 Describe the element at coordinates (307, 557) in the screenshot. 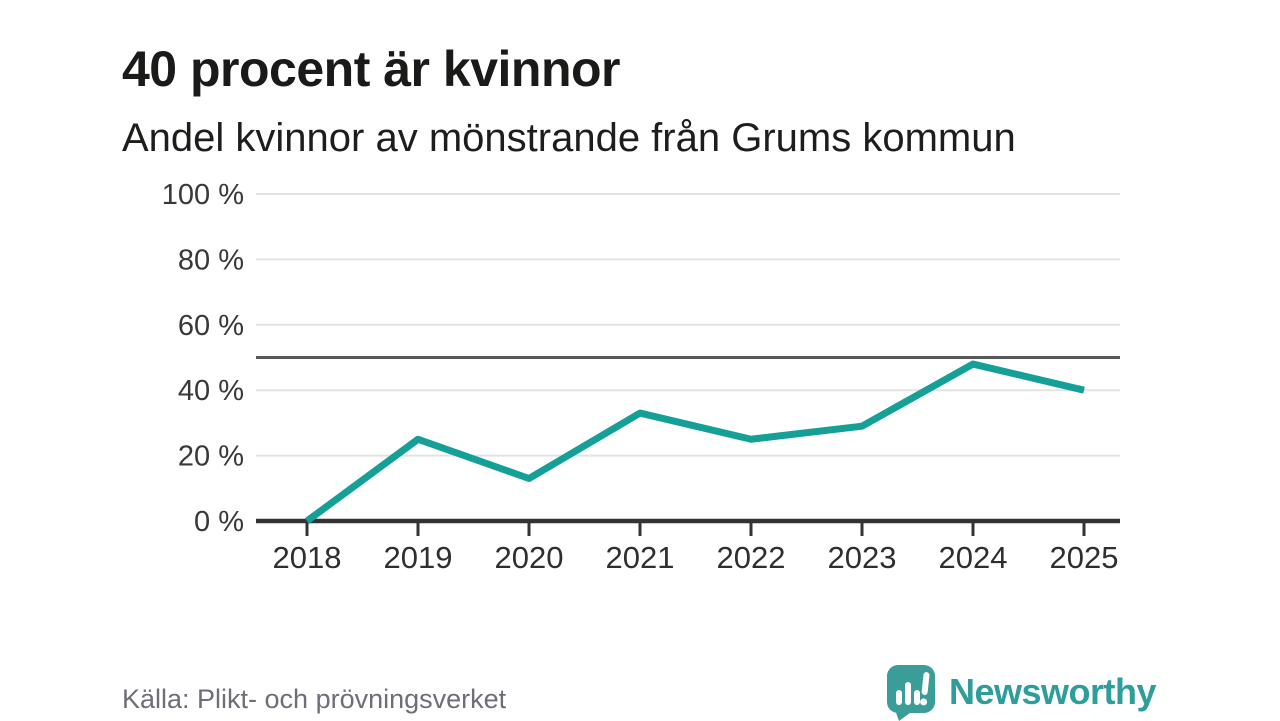

I see `x-tick-label: 2018` at that location.